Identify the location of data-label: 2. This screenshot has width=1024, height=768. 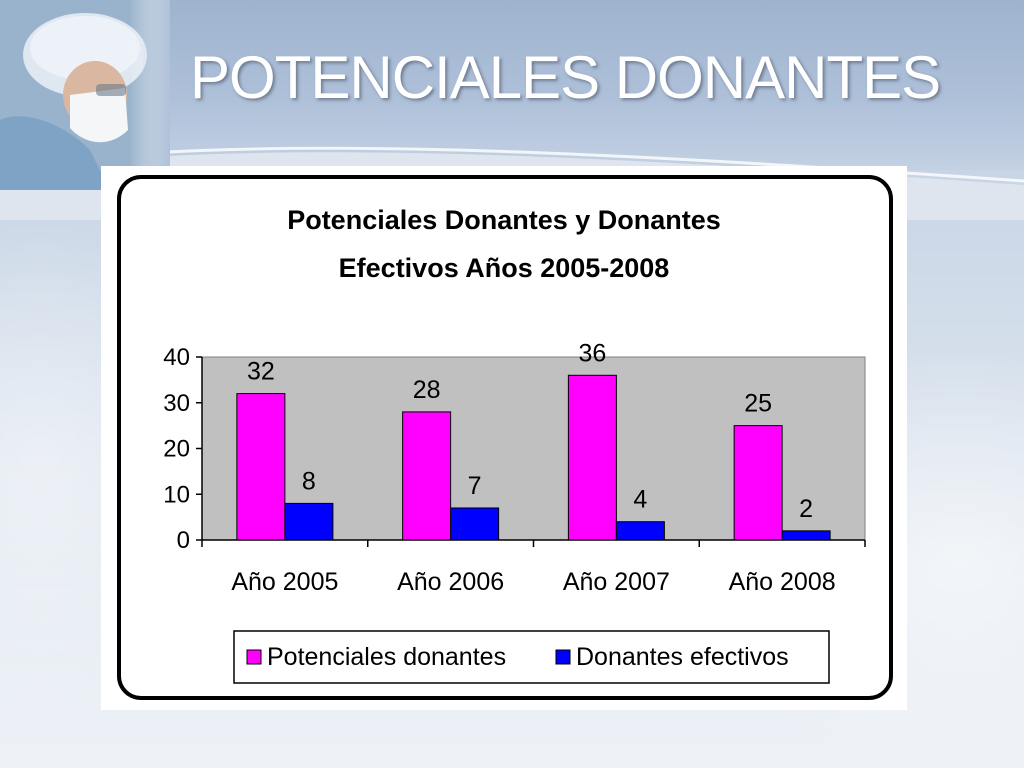
(806, 509).